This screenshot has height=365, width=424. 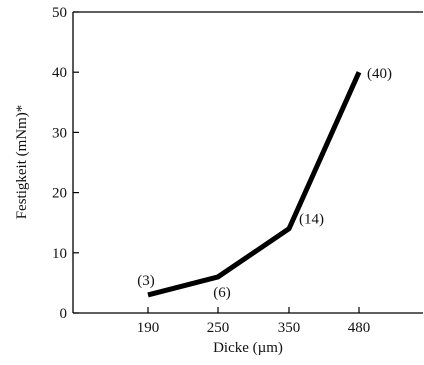 What do you see at coordinates (379, 74) in the screenshot?
I see `data-label: (40)` at bounding box center [379, 74].